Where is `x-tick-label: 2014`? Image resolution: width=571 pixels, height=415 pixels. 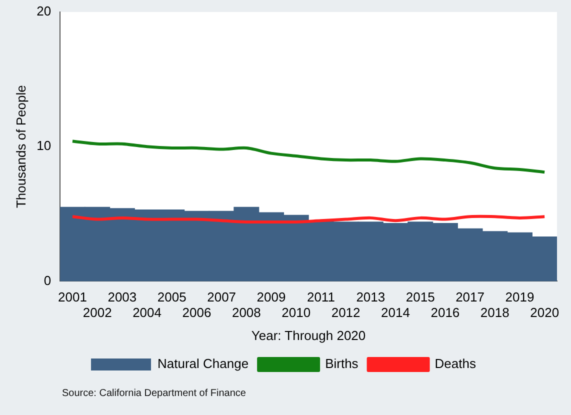
x-tick-label: 2014 is located at coordinates (395, 312).